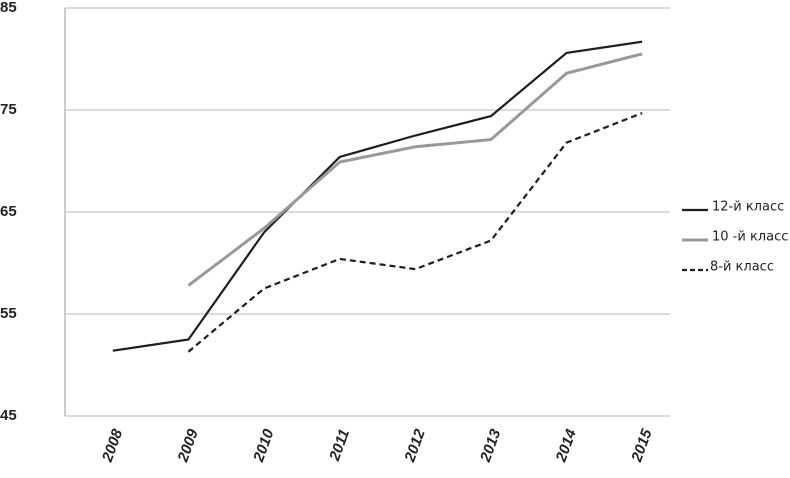 The width and height of the screenshot is (790, 478). What do you see at coordinates (8, 8) in the screenshot?
I see `y-tick-label: 85` at bounding box center [8, 8].